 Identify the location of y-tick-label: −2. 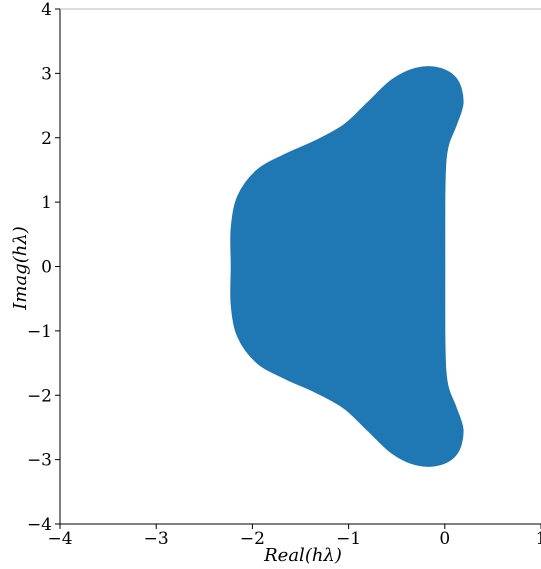
(39, 396).